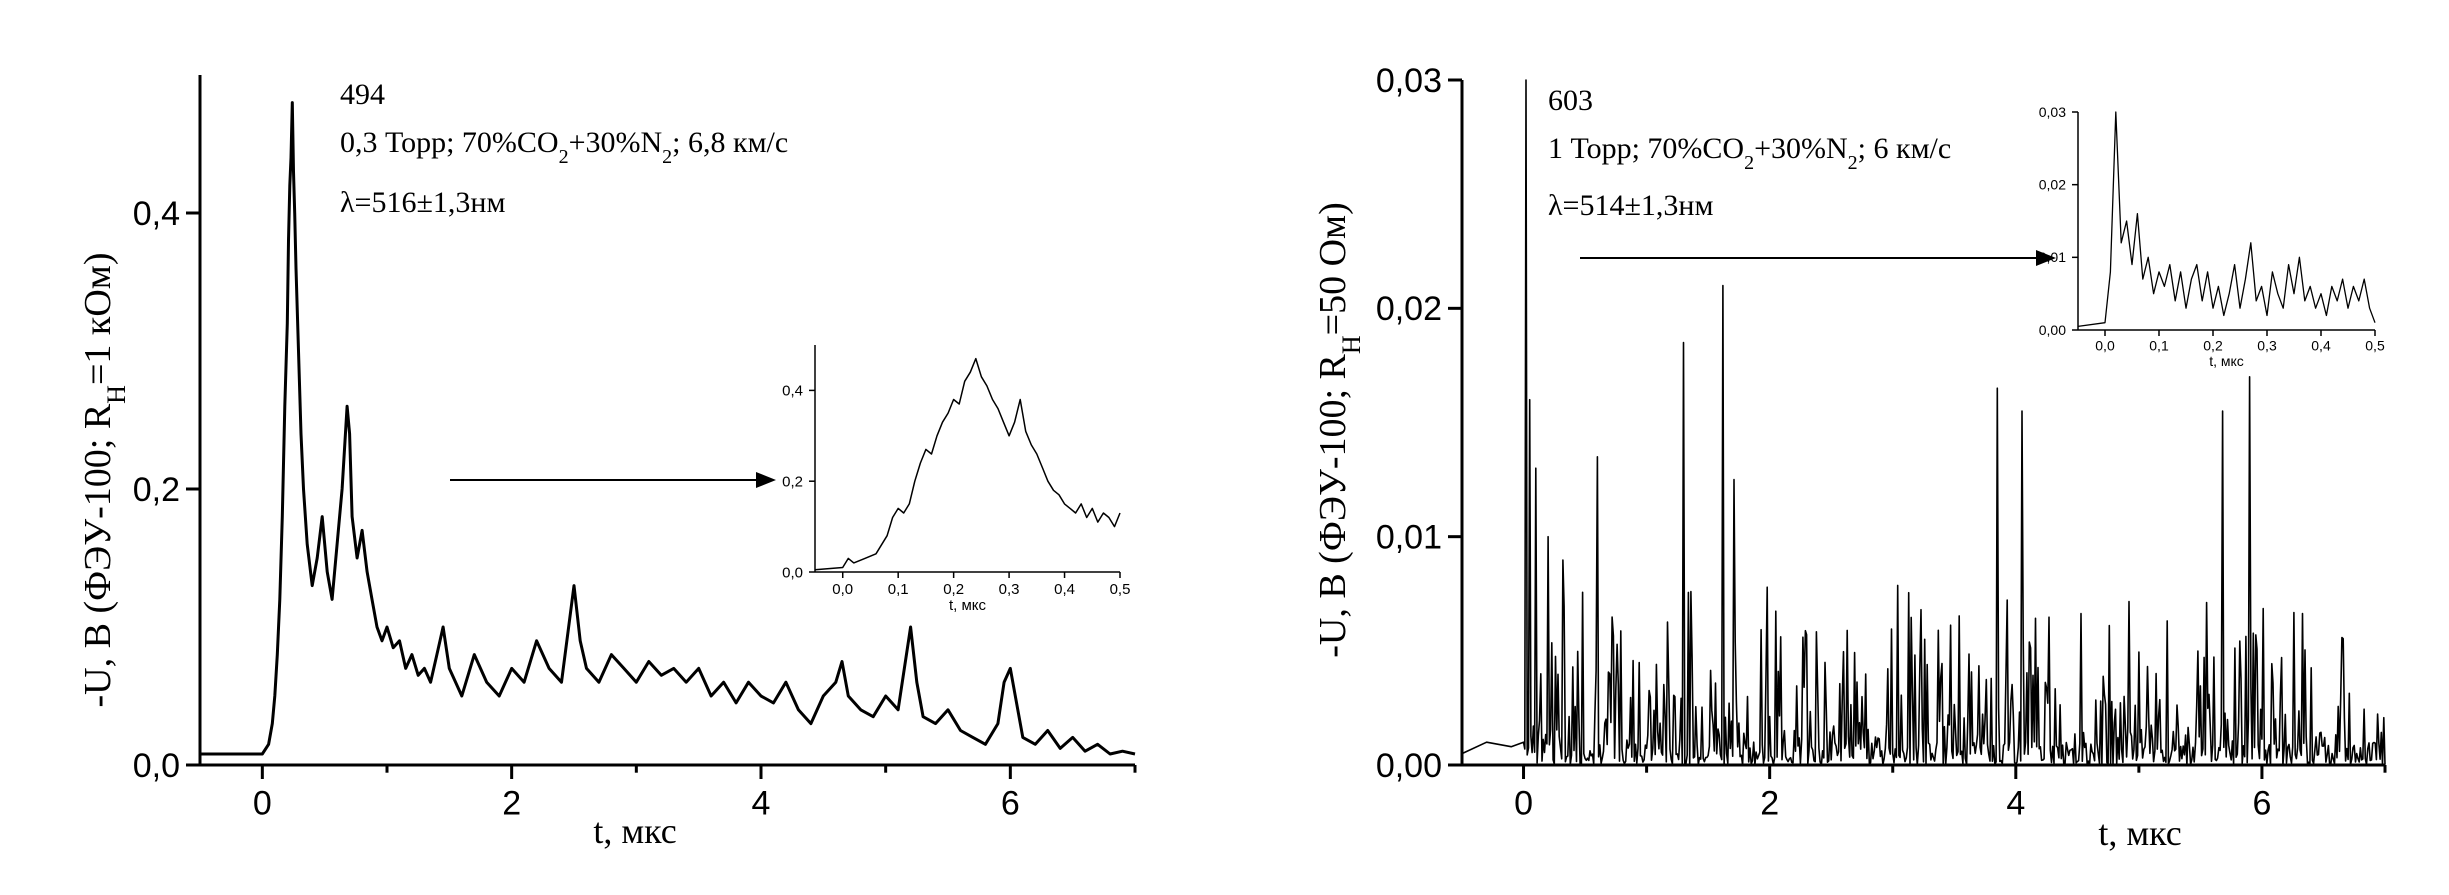 The width and height of the screenshot is (2449, 895). What do you see at coordinates (1009, 589) in the screenshot?
I see `left-inset-x-tick-label: 0,3` at bounding box center [1009, 589].